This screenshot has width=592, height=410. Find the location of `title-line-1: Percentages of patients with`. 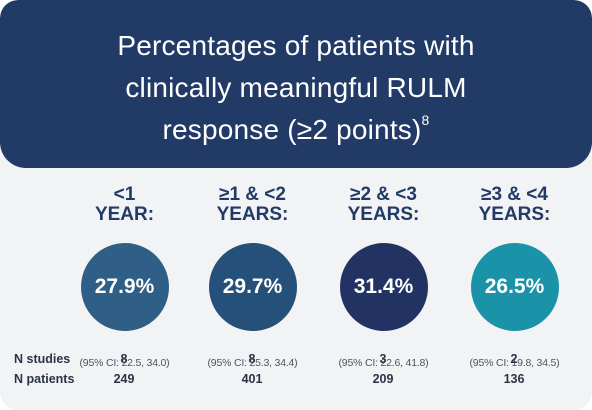

title-line-1: Percentages of patients with is located at coordinates (296, 45).